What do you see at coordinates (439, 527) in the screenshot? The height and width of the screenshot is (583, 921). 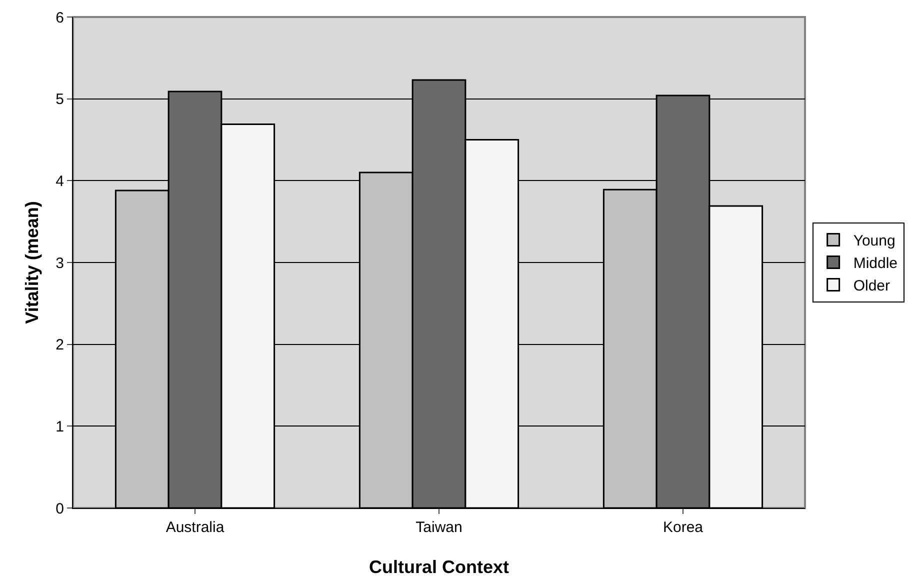 I see `x-tick-label: Taiwan` at bounding box center [439, 527].